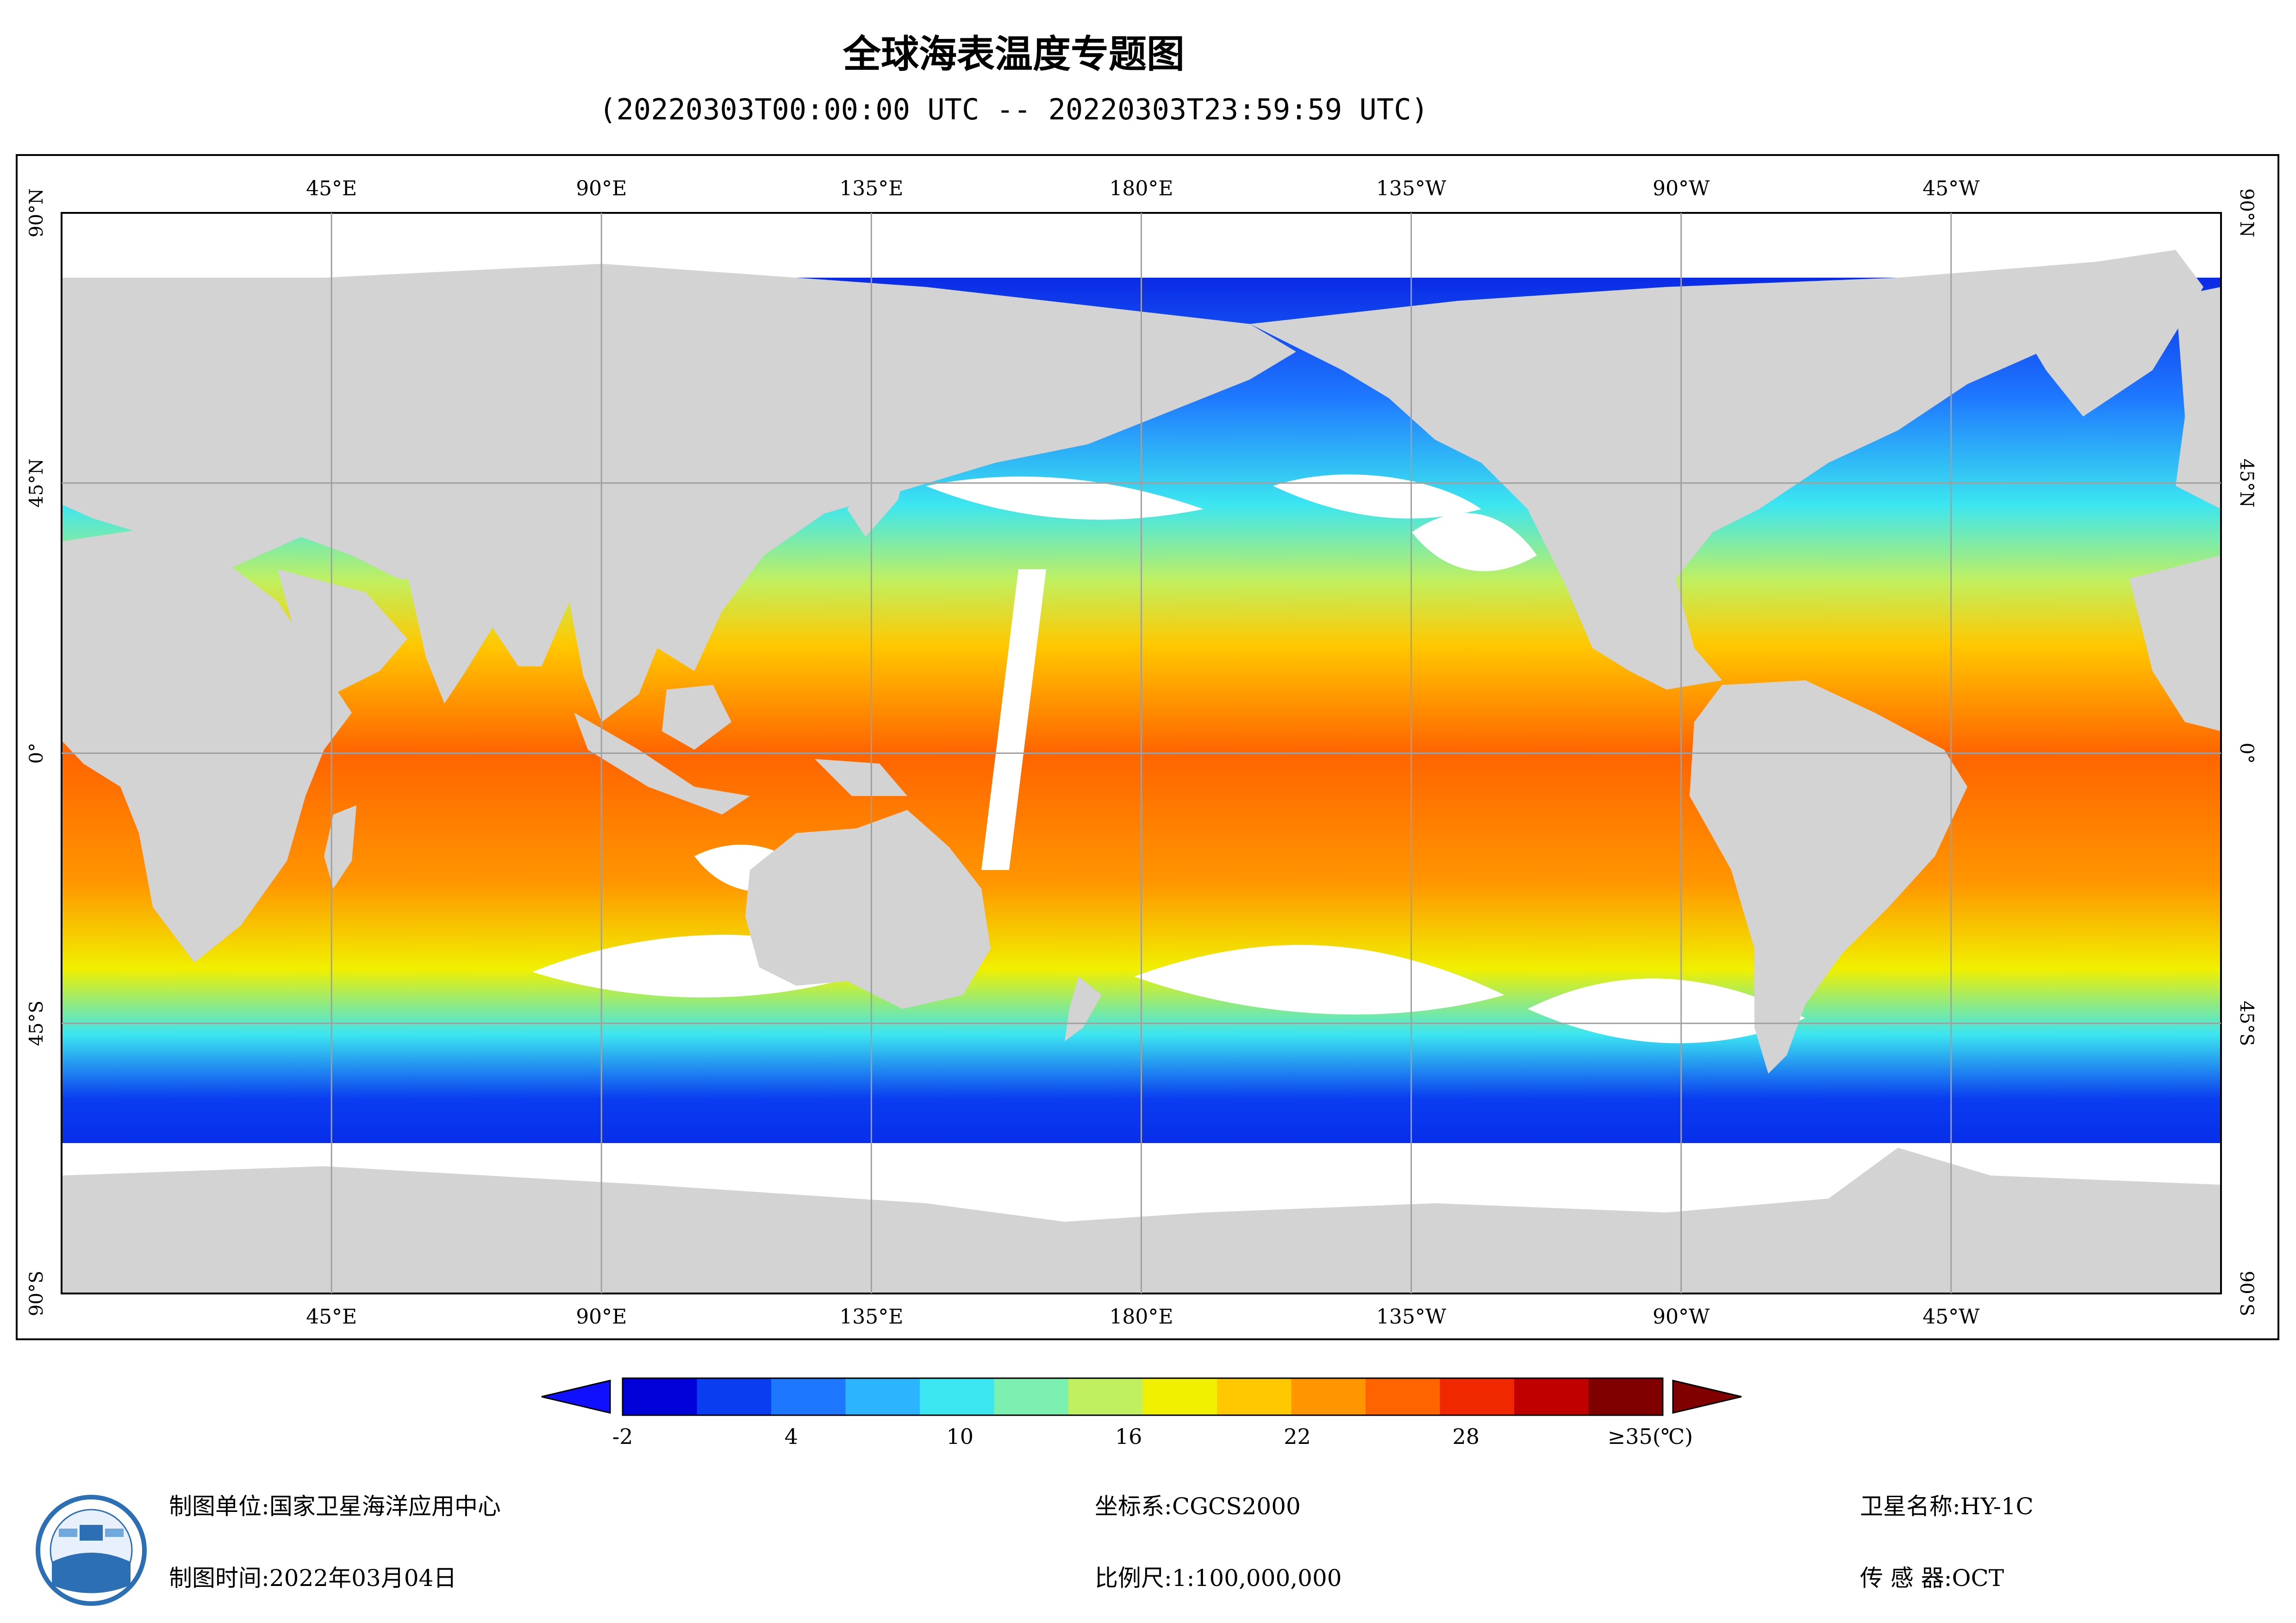  I want to click on colorbar-tick-label: 22, so click(1297, 1436).